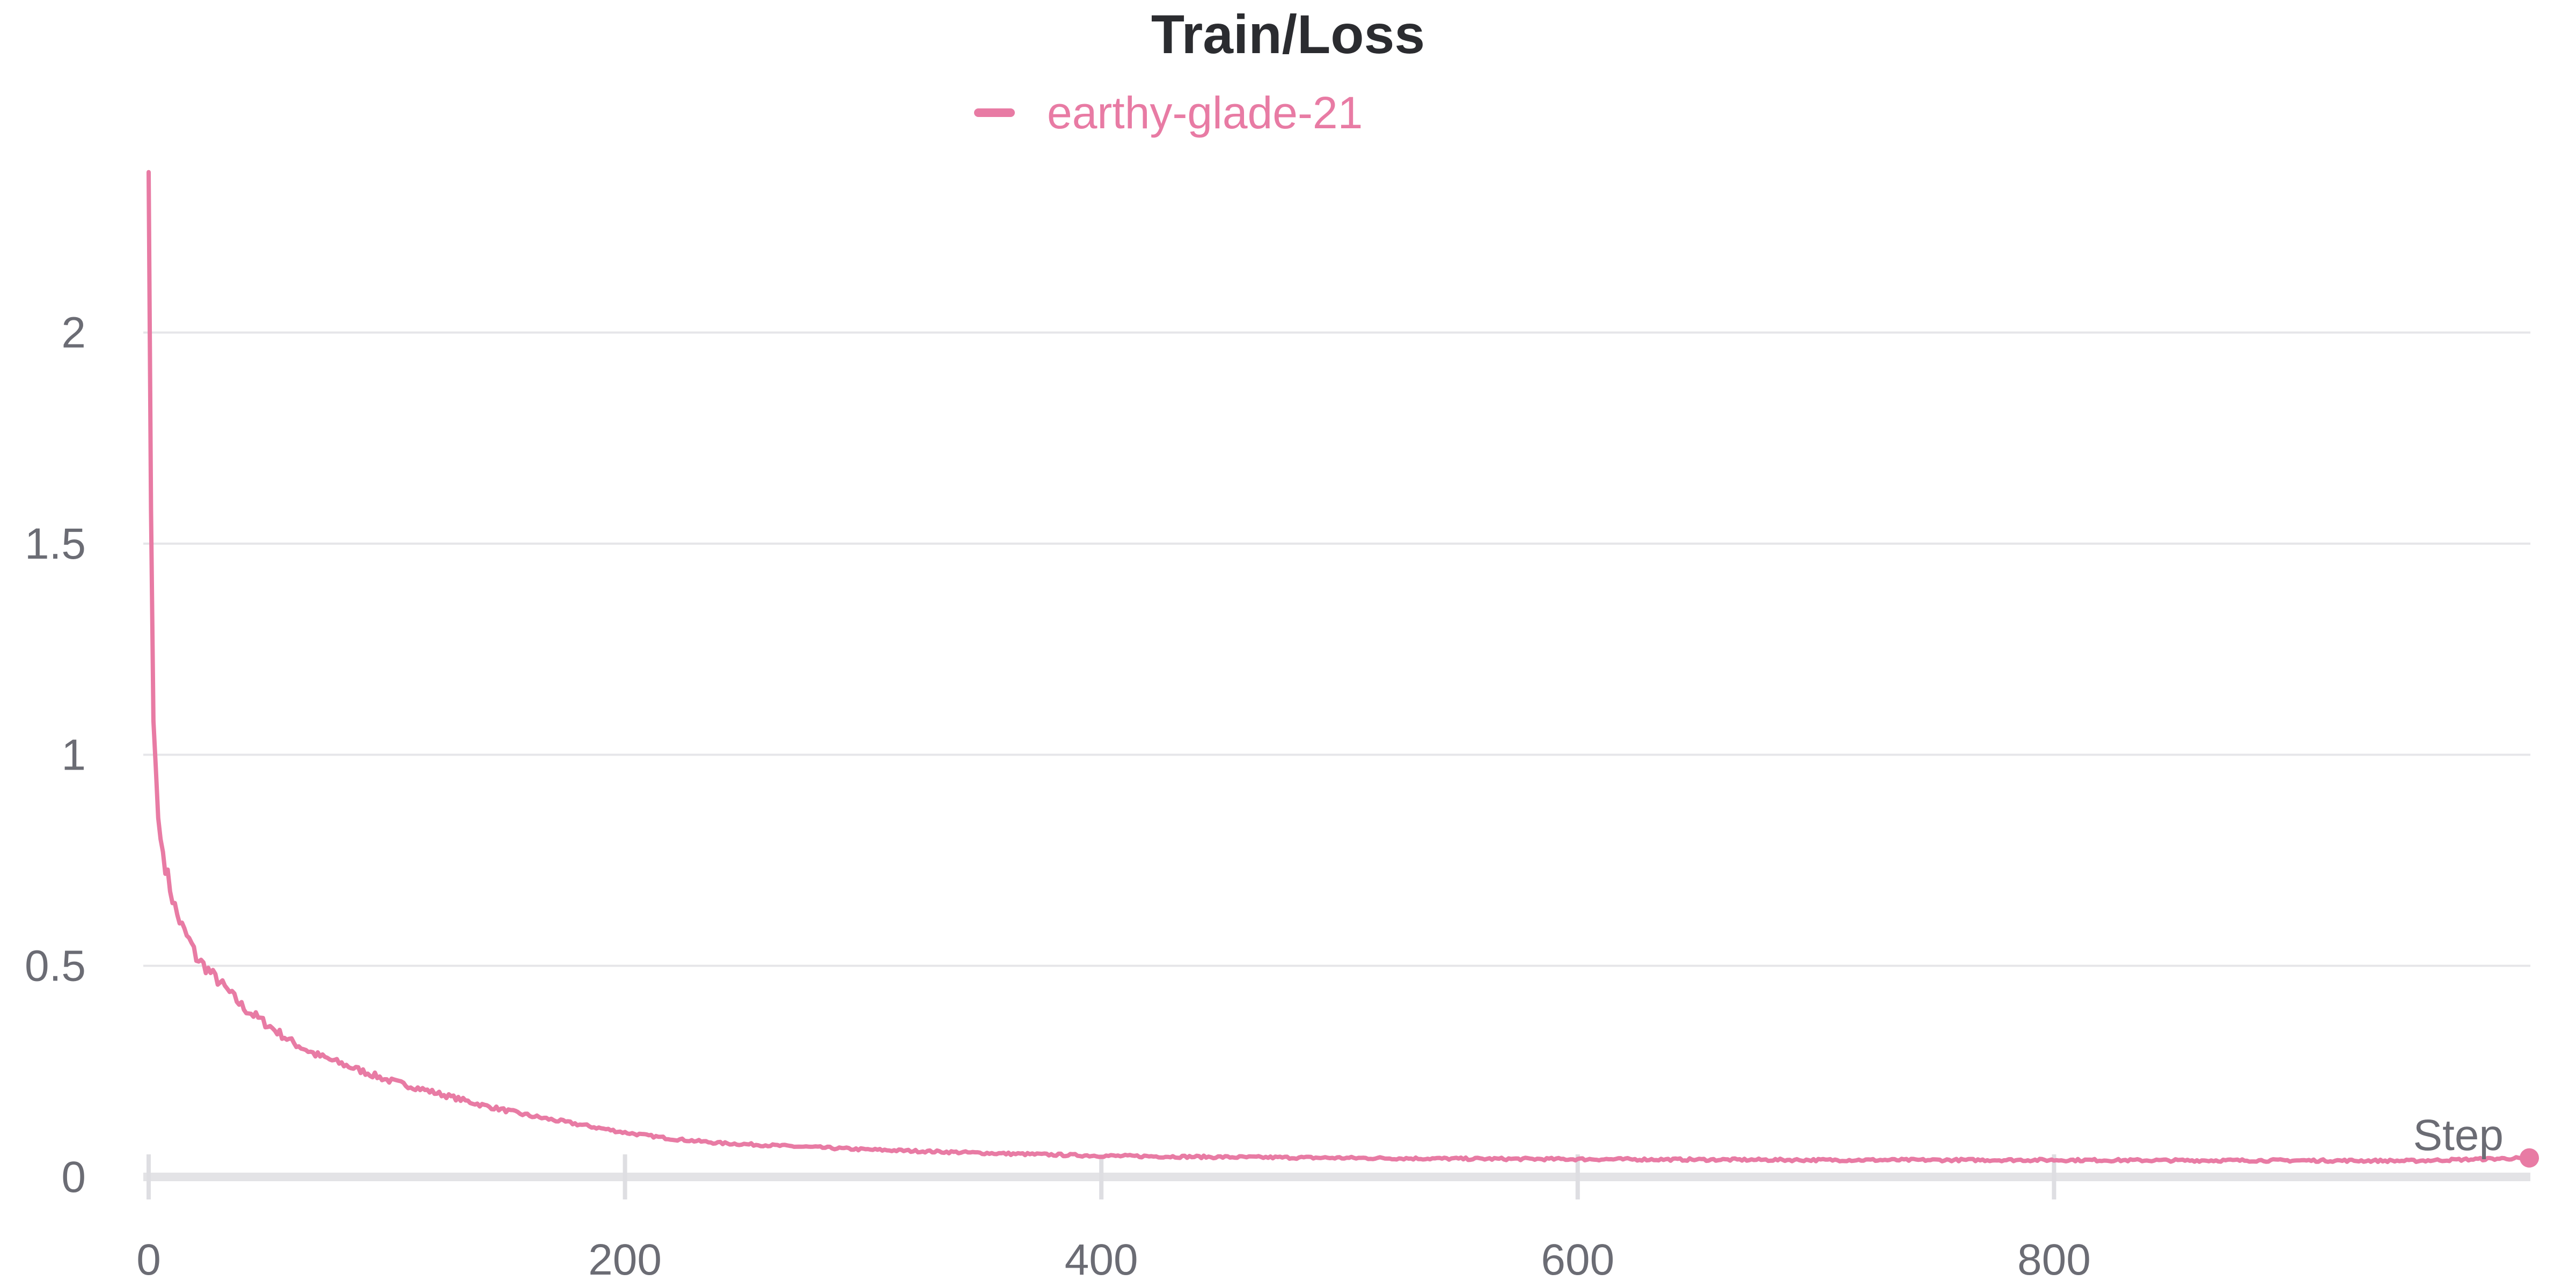 This screenshot has height=1288, width=2576. I want to click on x-axis-tick-labels: 0 200 400 600 800, so click(1113, 1259).